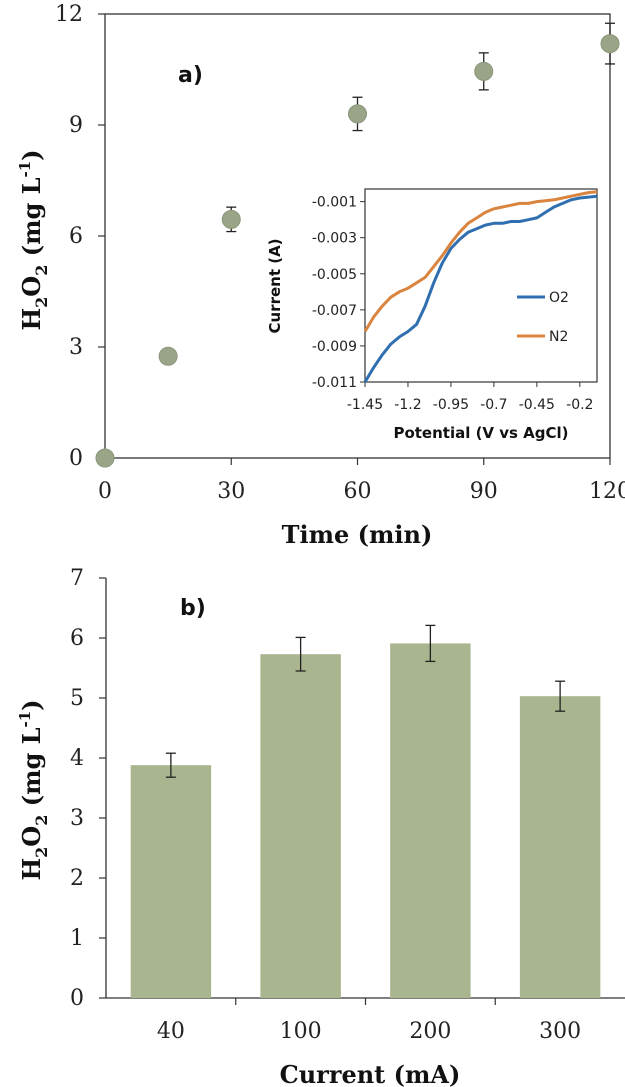 The width and height of the screenshot is (625, 1087). I want to click on legend-label-o2: O2, so click(559, 298).